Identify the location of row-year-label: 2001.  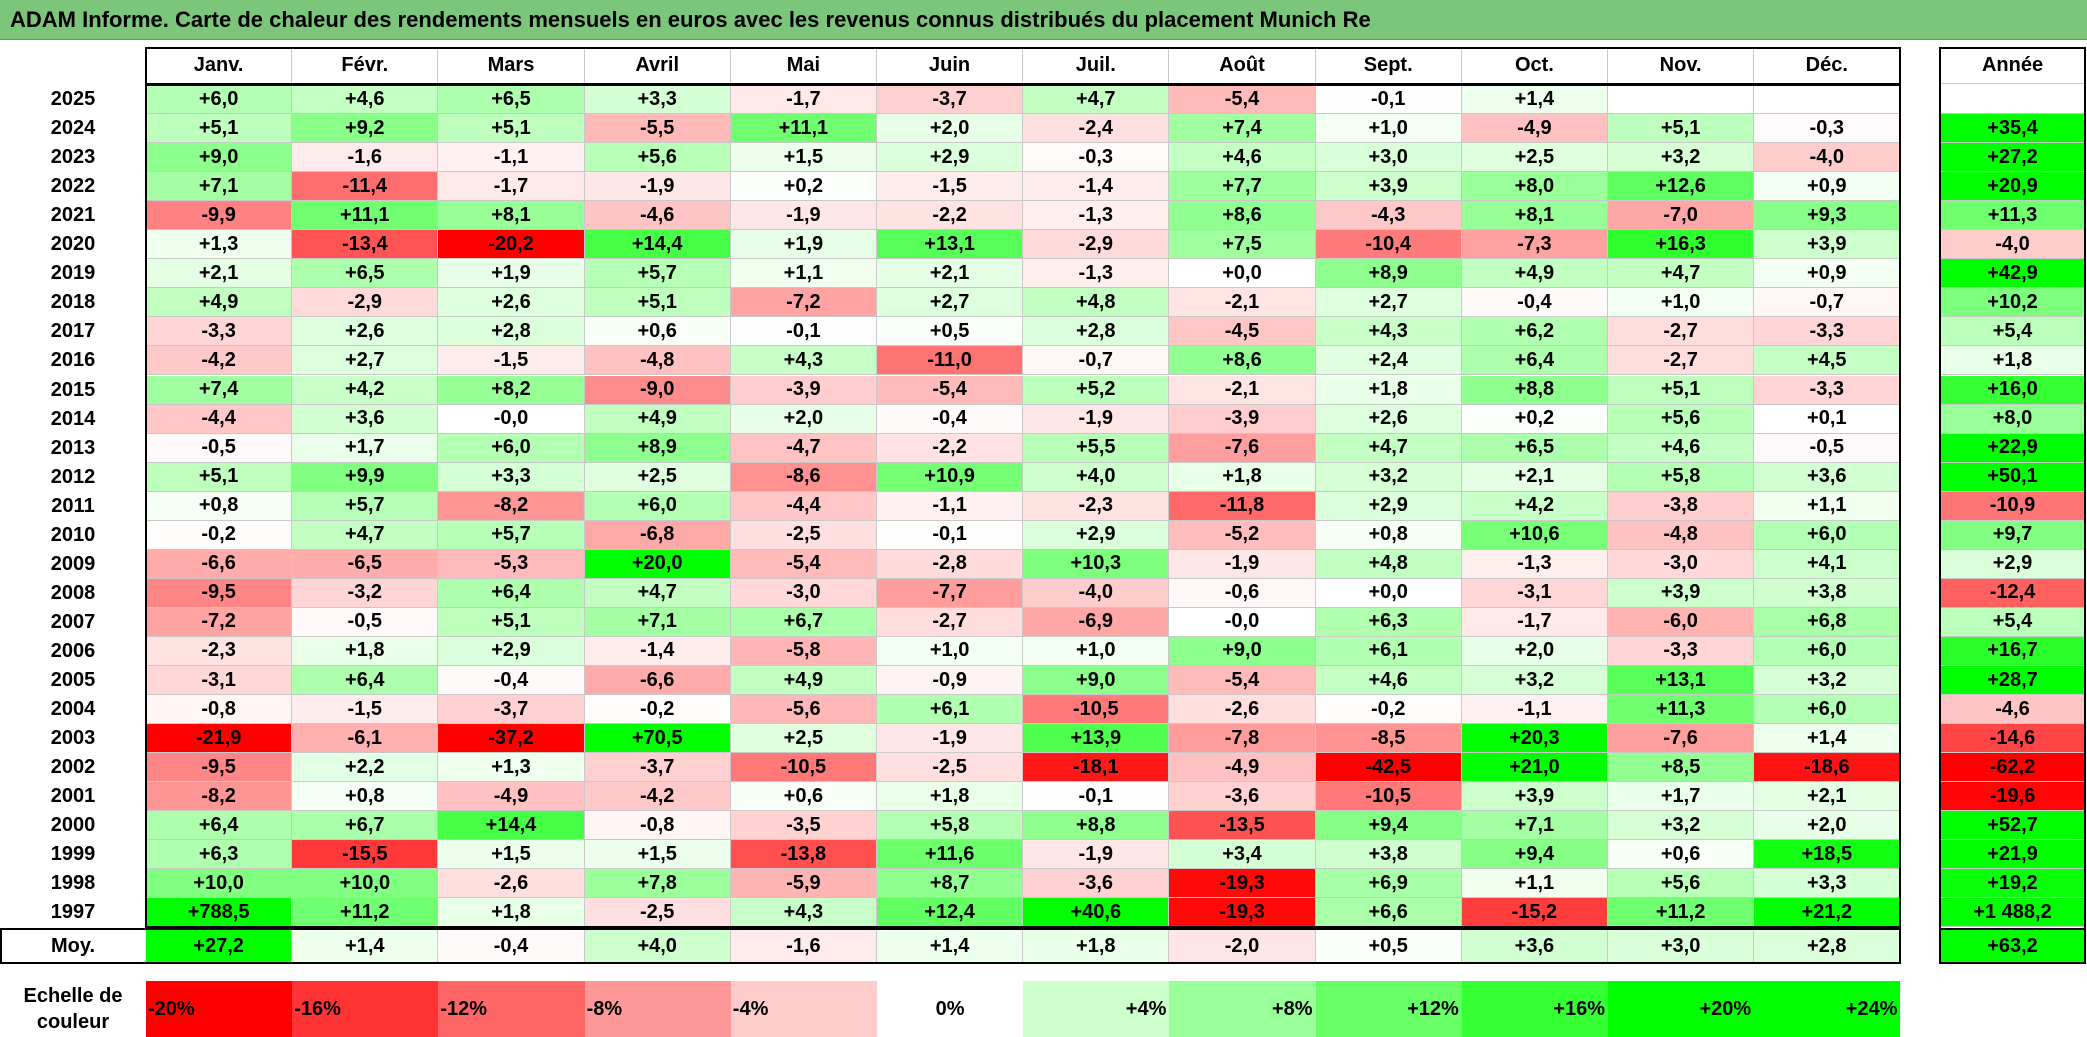
(73, 796).